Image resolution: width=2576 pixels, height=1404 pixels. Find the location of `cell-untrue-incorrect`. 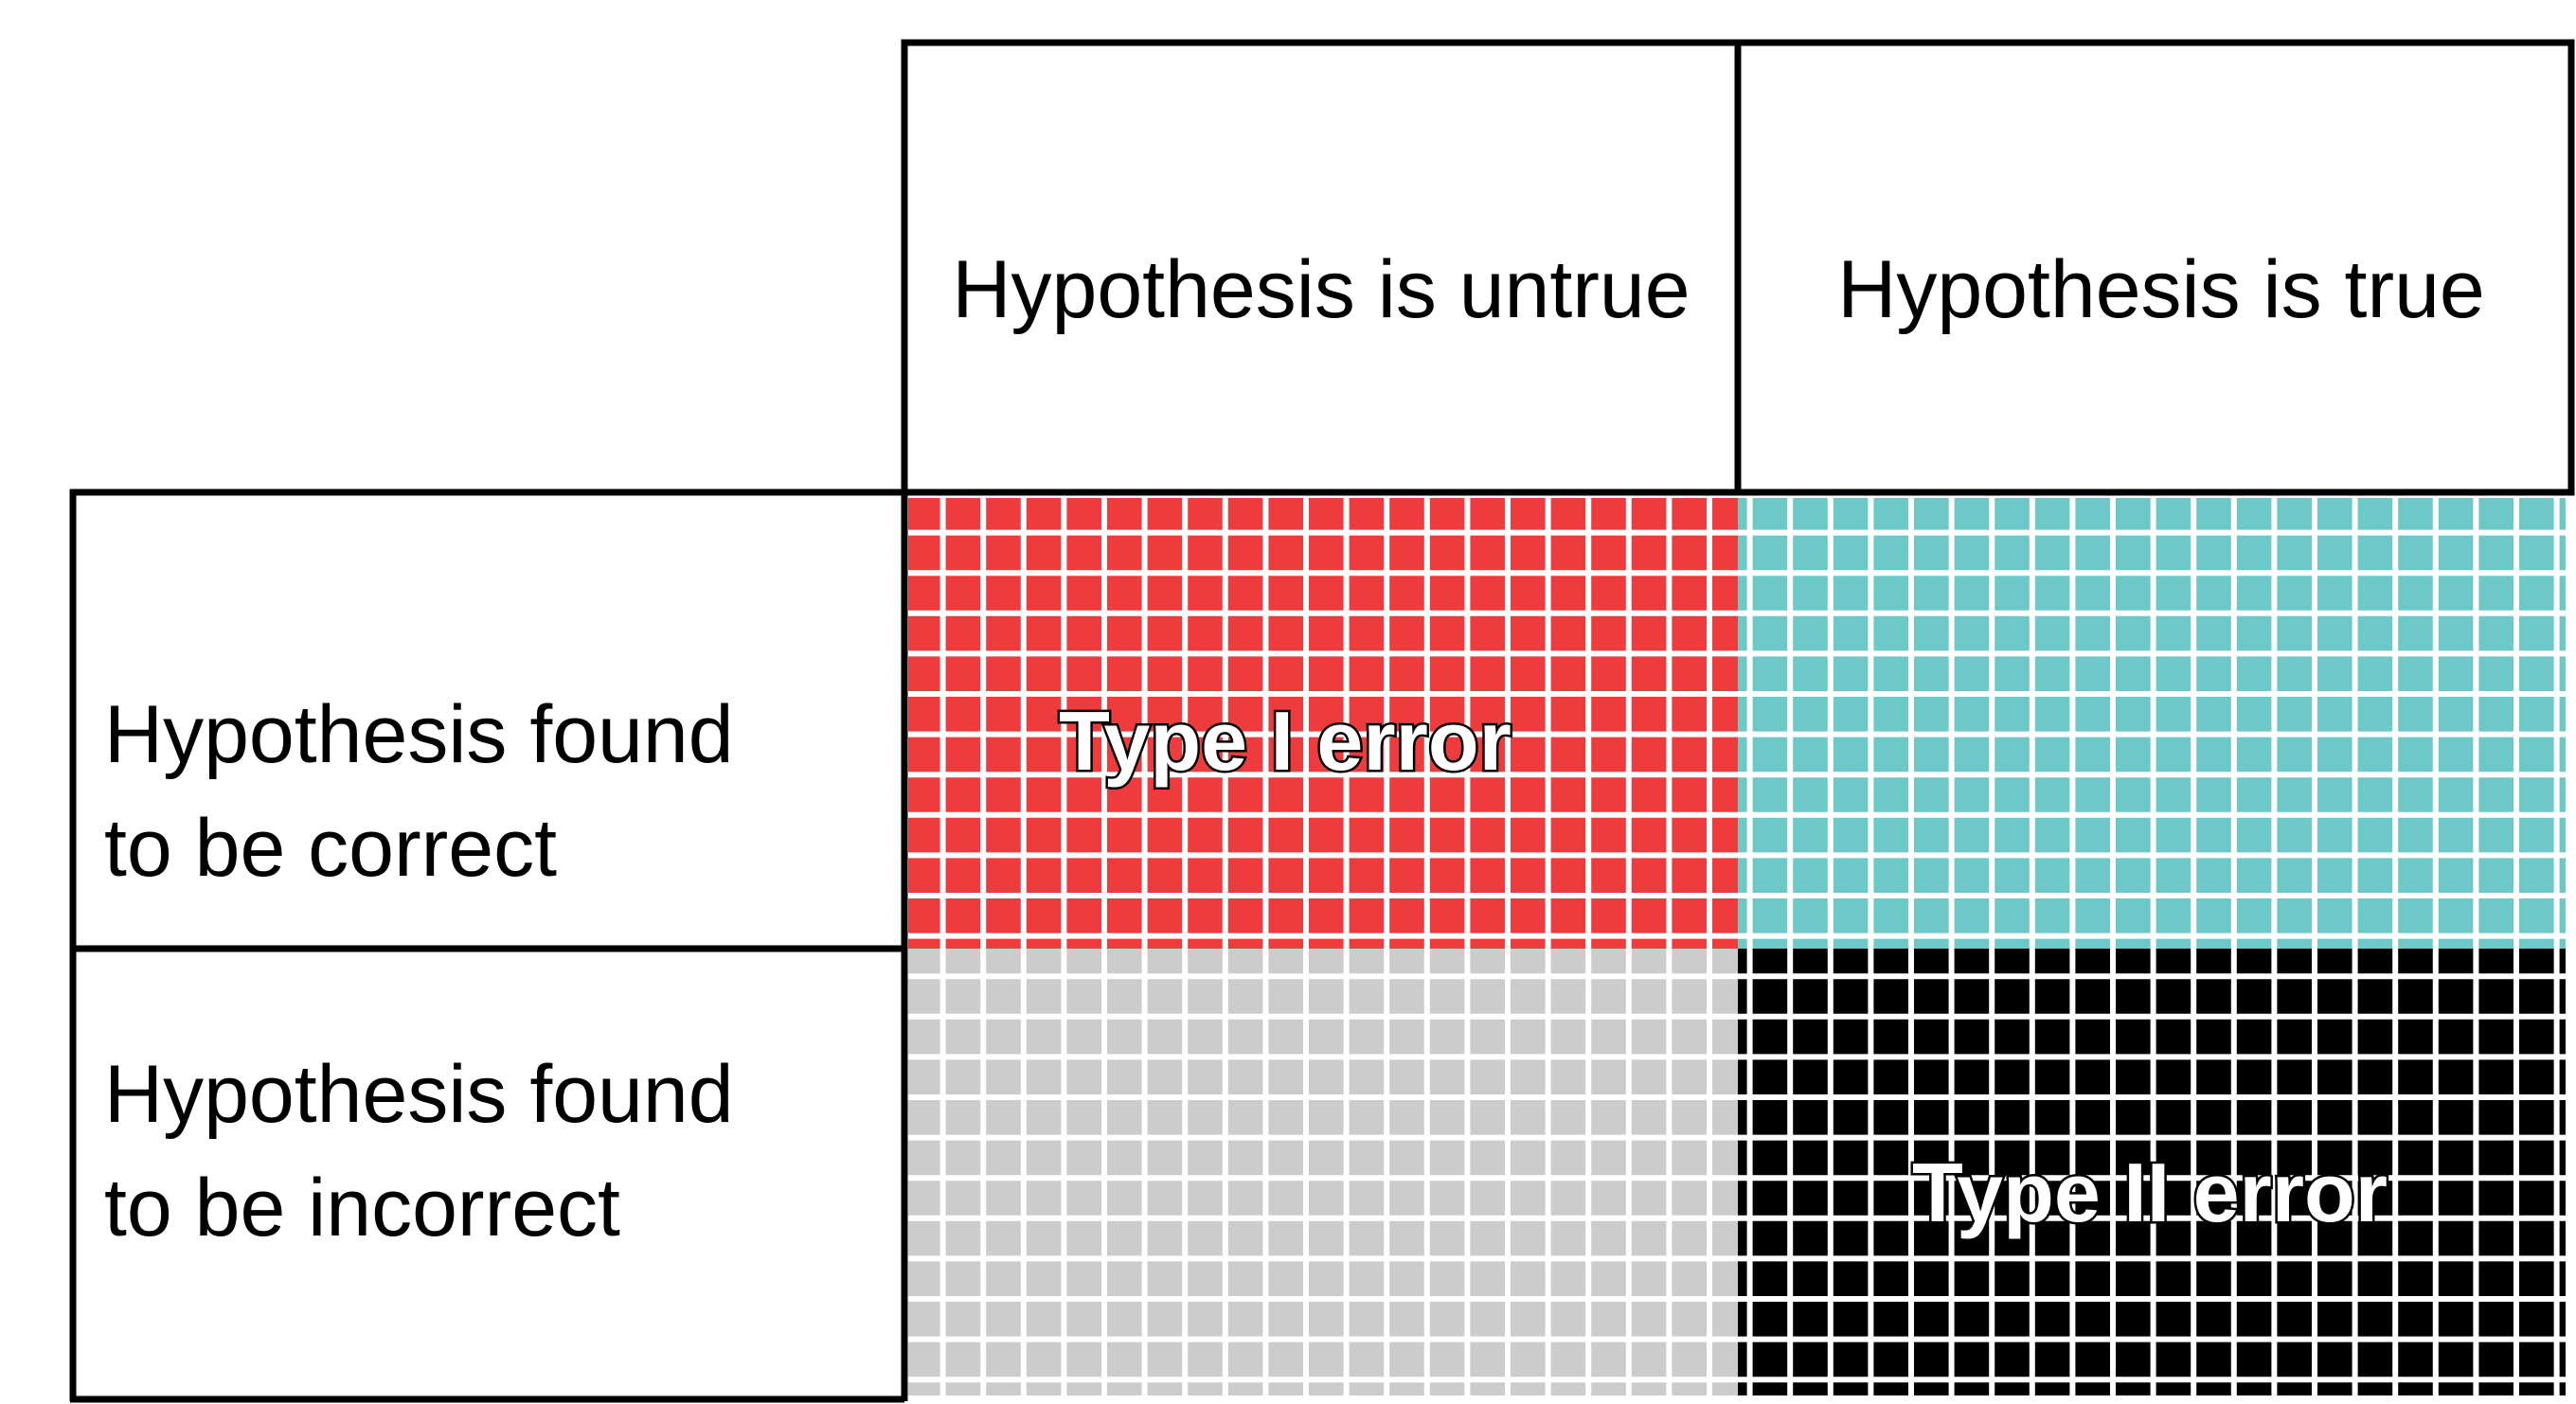

cell-untrue-incorrect is located at coordinates (1320, 1175).